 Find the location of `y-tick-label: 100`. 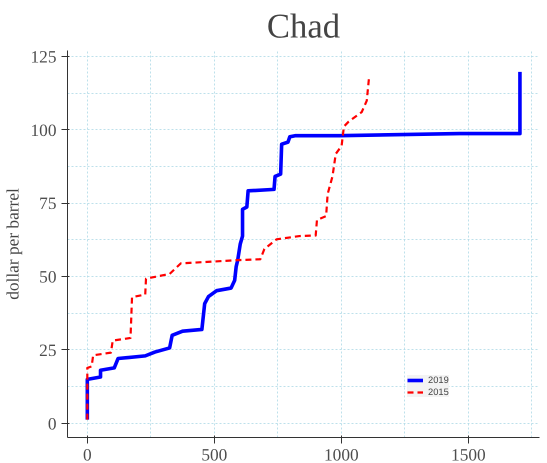

y-tick-label: 100 is located at coordinates (43, 130).